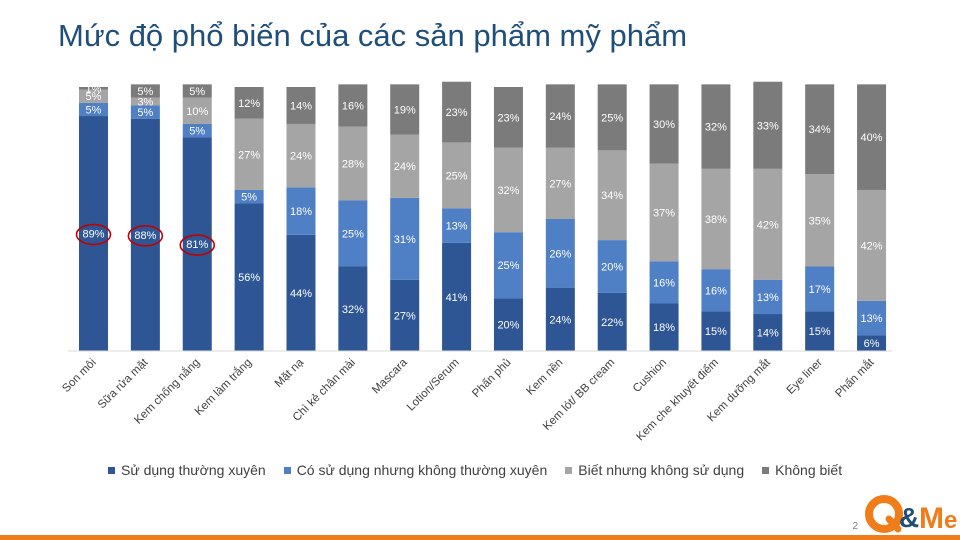 The height and width of the screenshot is (540, 960). Describe the element at coordinates (193, 470) in the screenshot. I see `legend-label: Sử dụng thường xuyên` at that location.